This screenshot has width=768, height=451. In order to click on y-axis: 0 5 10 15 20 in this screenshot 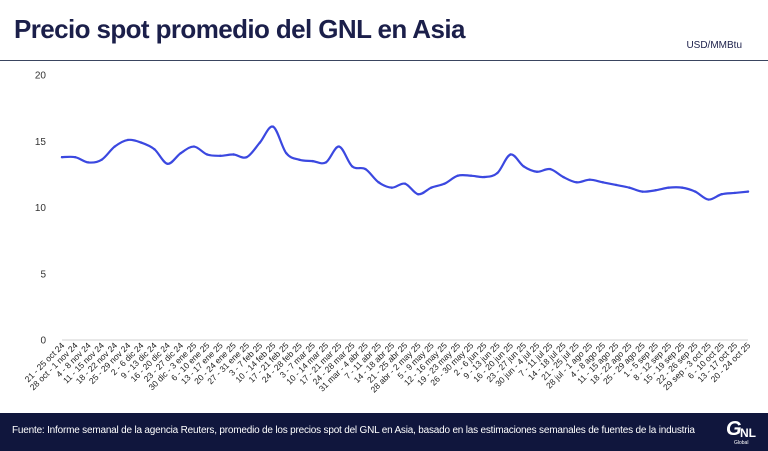, I will do `click(41, 209)`.